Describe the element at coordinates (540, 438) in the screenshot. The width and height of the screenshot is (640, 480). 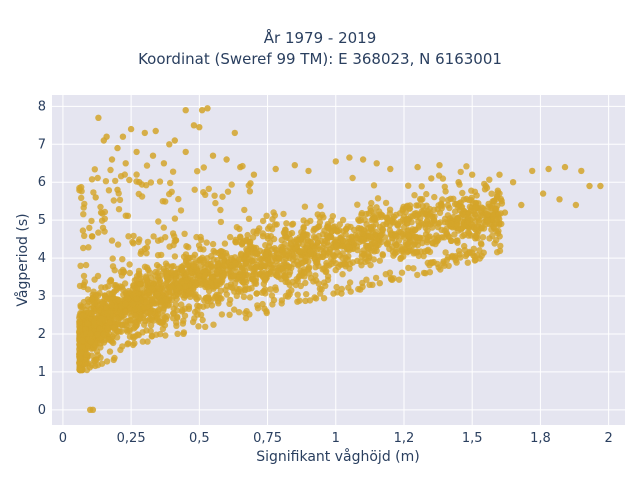
I see `x-tick-label: 1,8` at that location.